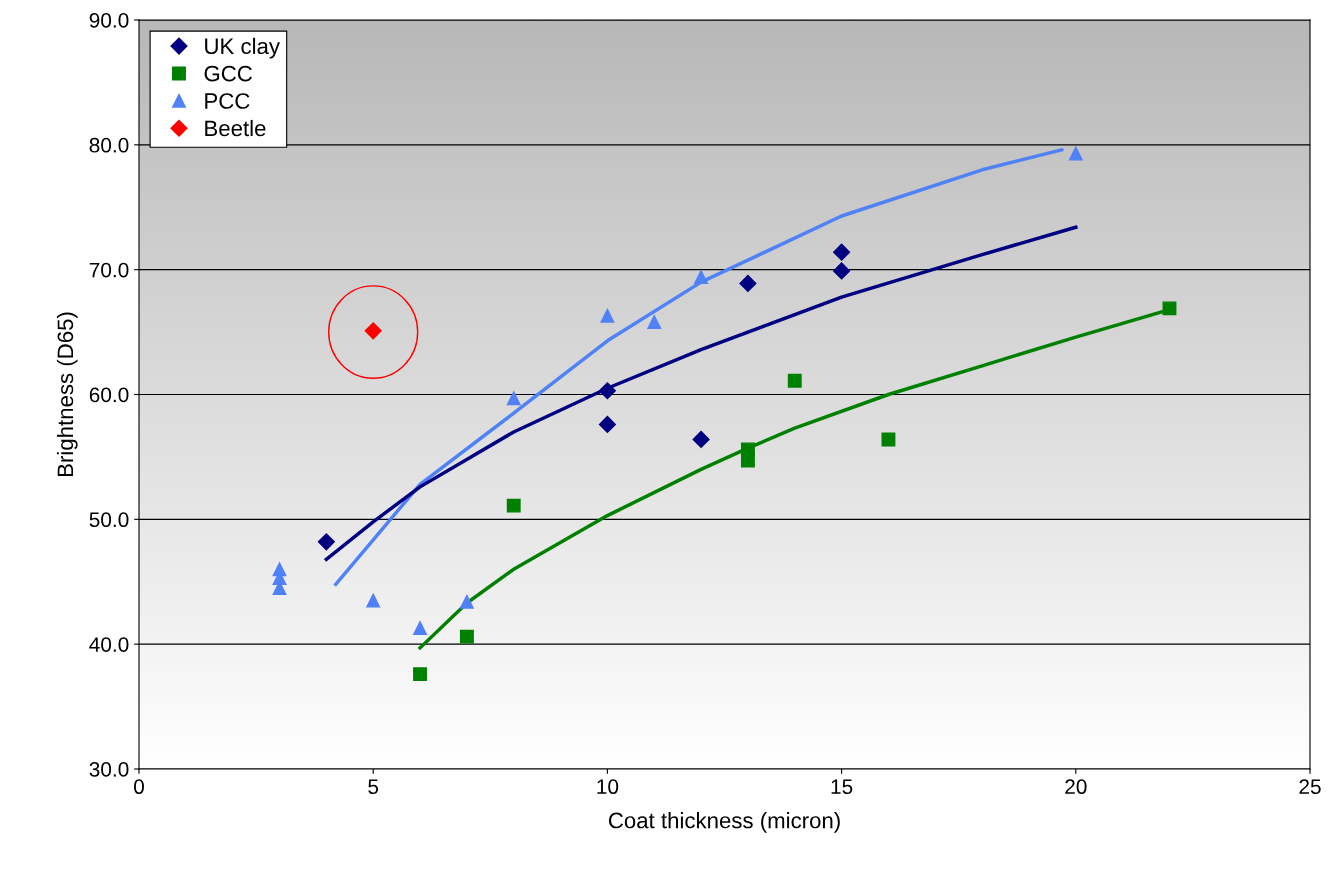 The height and width of the screenshot is (879, 1331). I want to click on x-tick-label: 10, so click(608, 787).